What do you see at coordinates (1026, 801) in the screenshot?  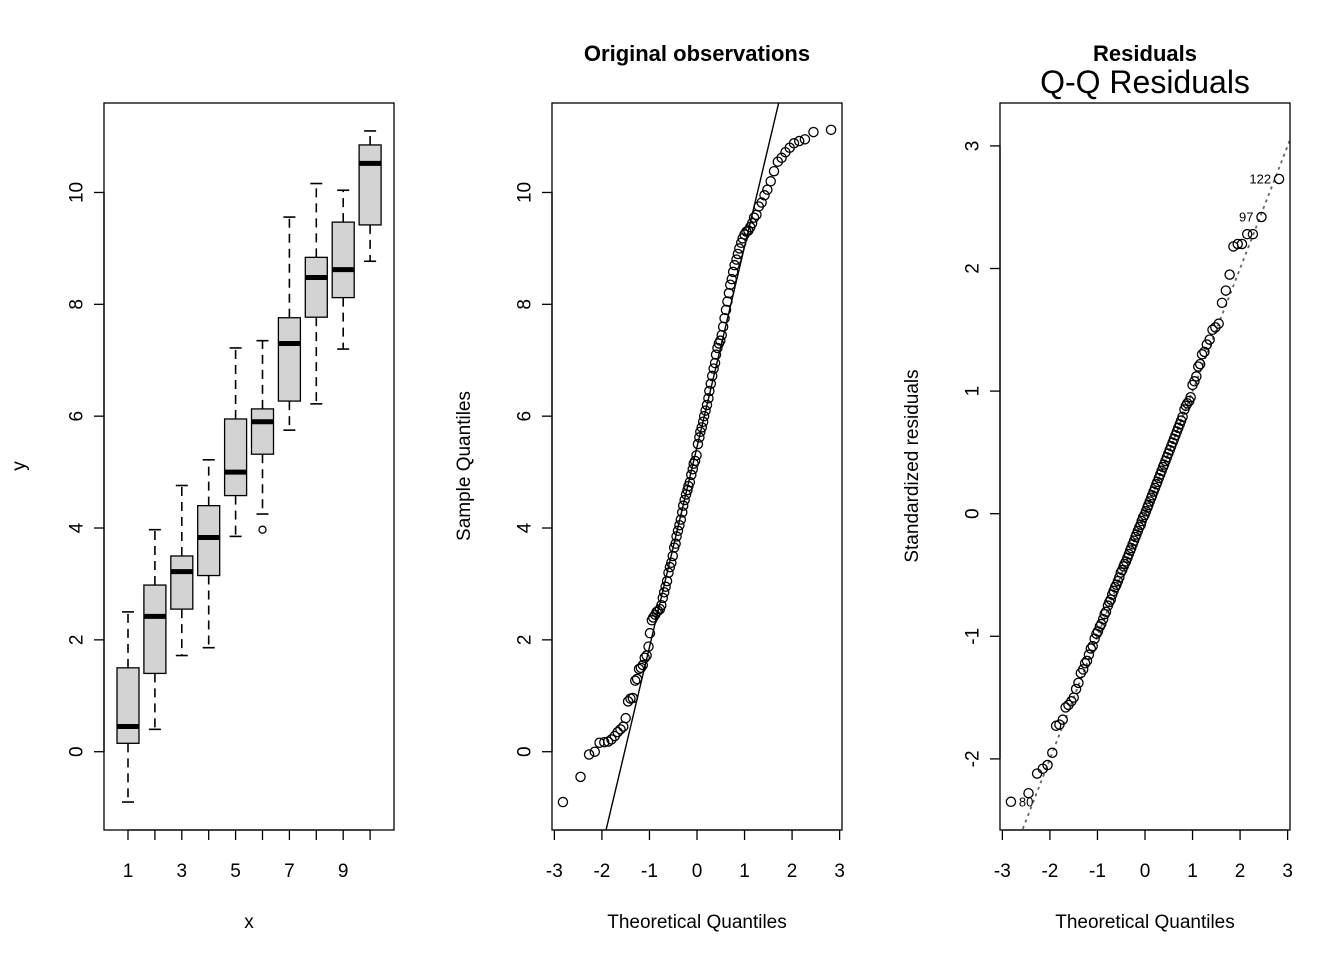 I see `qq-point-label: 80` at bounding box center [1026, 801].